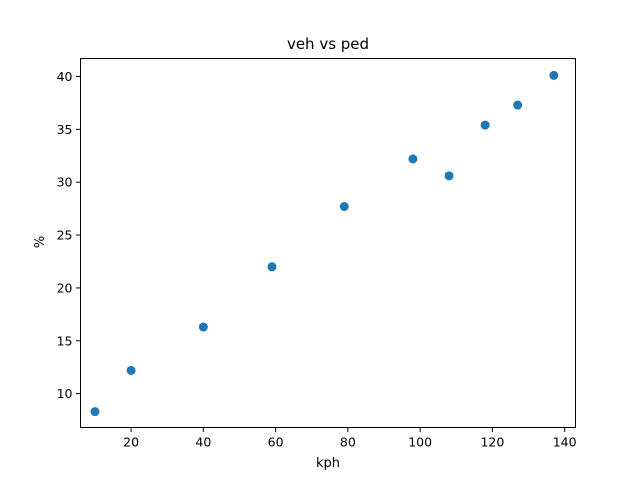  What do you see at coordinates (65, 76) in the screenshot?
I see `y-tick-label: 40` at bounding box center [65, 76].